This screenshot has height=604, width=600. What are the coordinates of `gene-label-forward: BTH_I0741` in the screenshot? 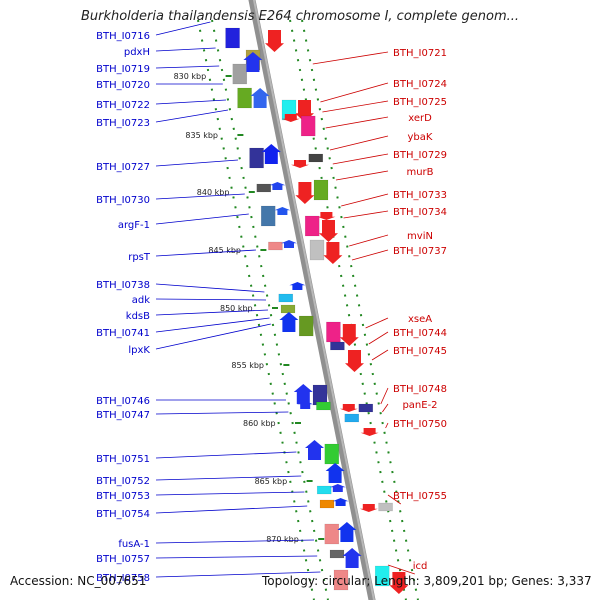 It's located at (123, 333).